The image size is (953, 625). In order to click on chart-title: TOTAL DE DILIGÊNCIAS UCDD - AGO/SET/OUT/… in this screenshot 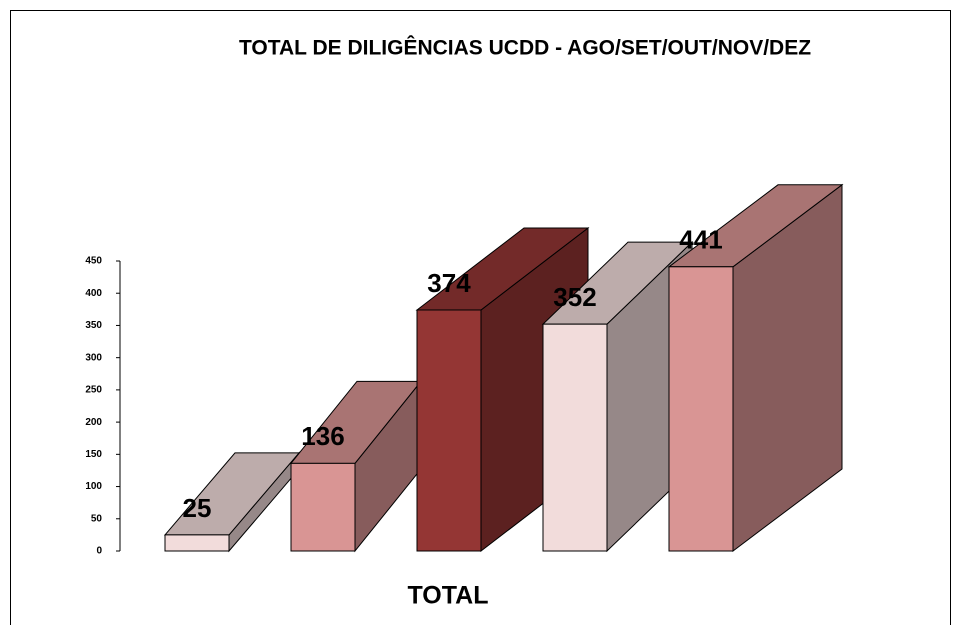, I will do `click(525, 48)`.